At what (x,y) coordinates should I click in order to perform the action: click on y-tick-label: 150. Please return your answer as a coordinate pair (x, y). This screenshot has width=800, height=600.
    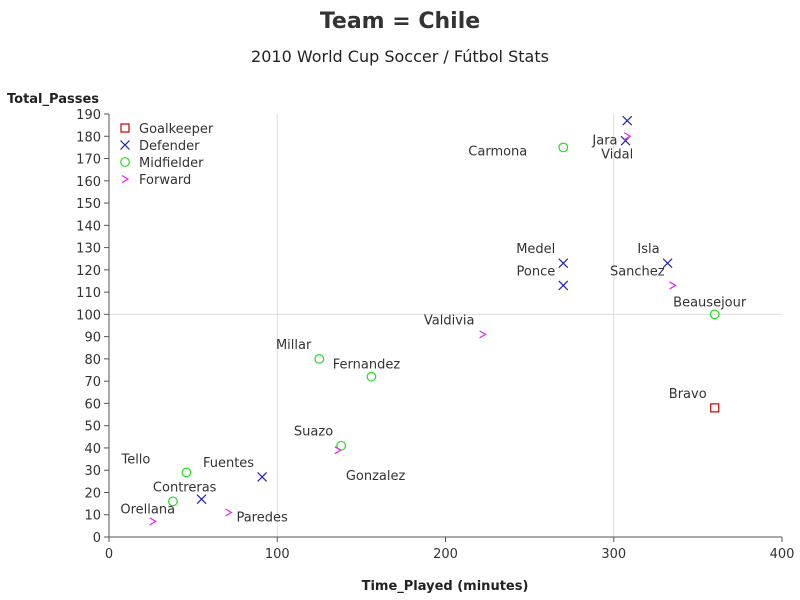
    Looking at the image, I should click on (88, 204).